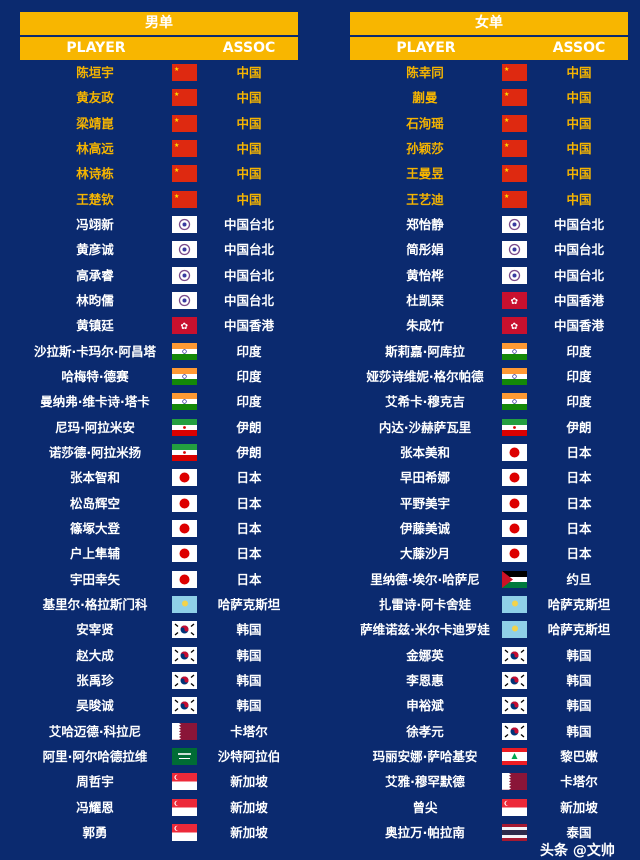  Describe the element at coordinates (579, 630) in the screenshot. I see `association: 哈萨克斯坦` at that location.